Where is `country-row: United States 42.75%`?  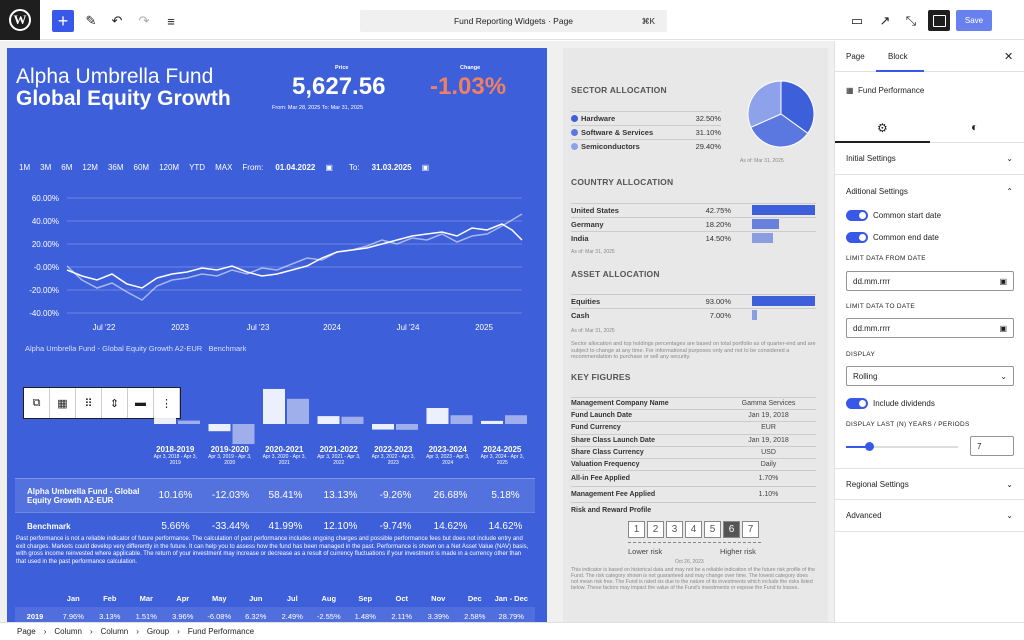 country-row: United States 42.75% is located at coordinates (693, 210).